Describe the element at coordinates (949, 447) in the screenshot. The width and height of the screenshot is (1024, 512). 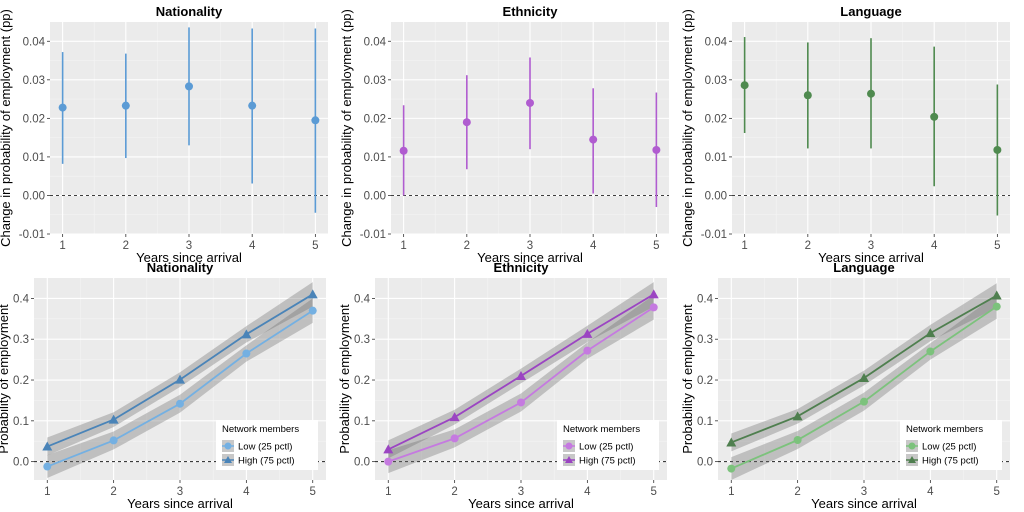
I see `legend-label: Low (25 pctl)` at that location.